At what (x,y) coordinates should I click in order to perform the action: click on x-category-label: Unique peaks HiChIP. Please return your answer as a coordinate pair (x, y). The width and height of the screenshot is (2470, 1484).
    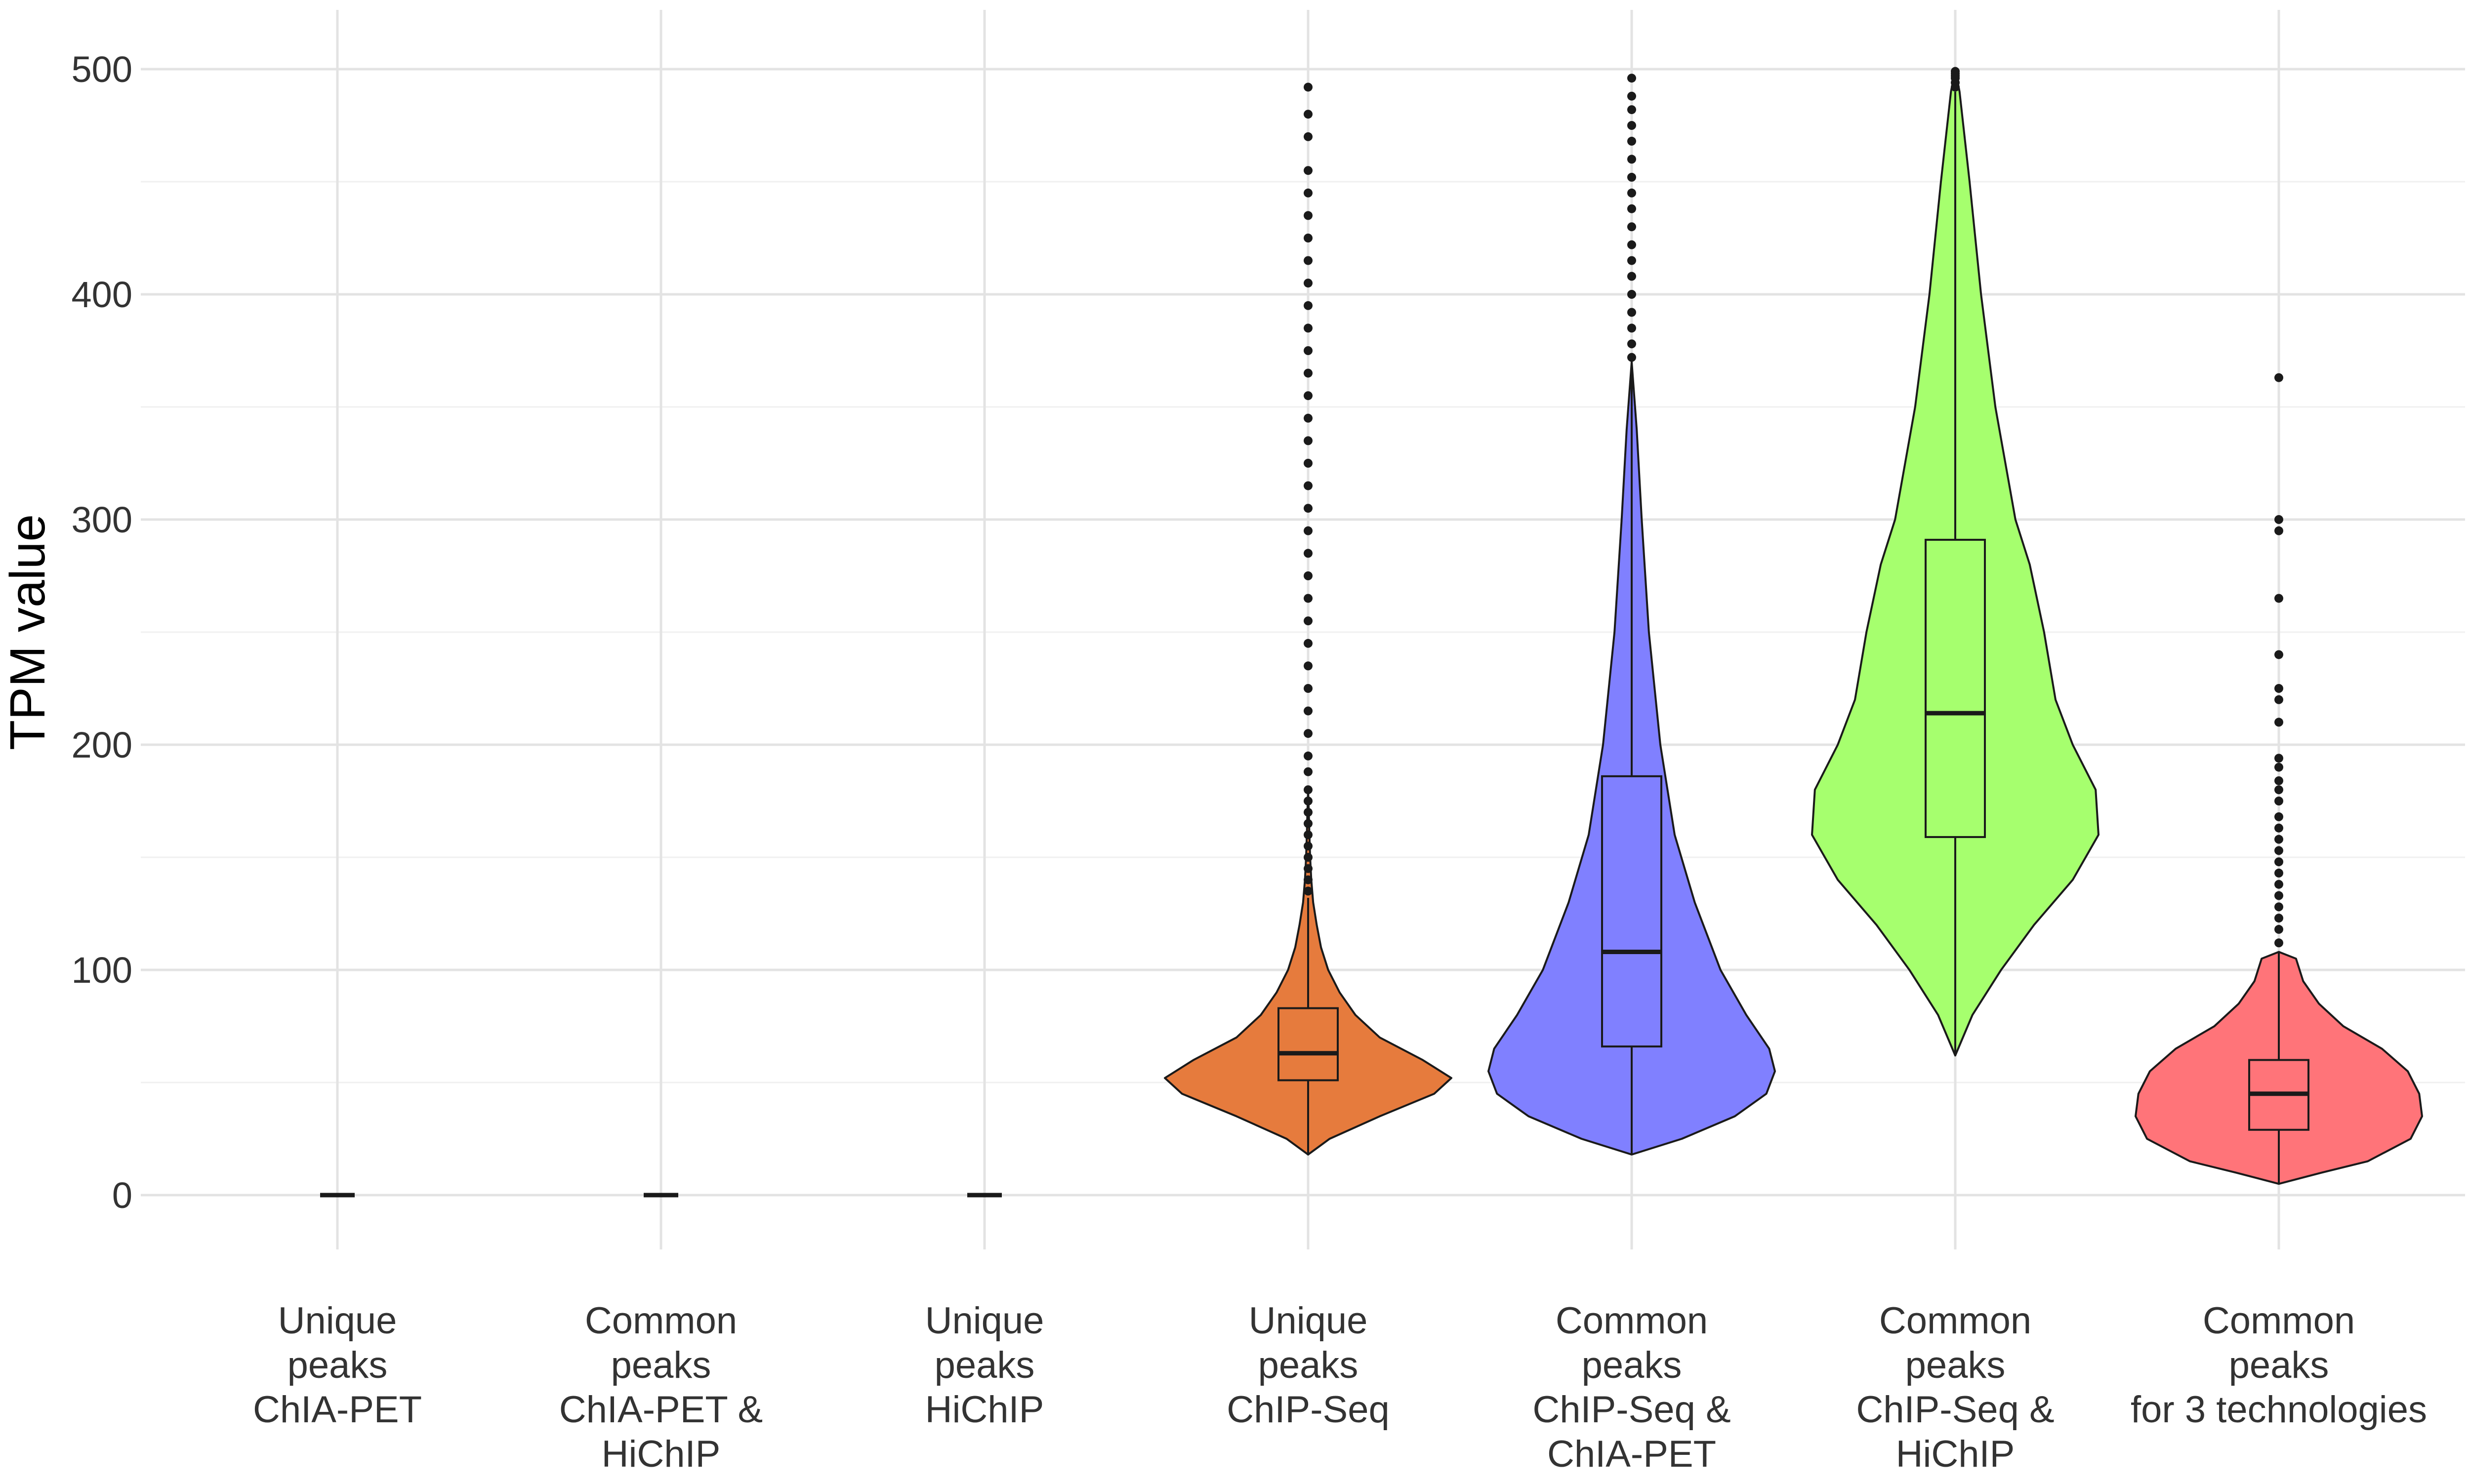
    Looking at the image, I should click on (984, 1365).